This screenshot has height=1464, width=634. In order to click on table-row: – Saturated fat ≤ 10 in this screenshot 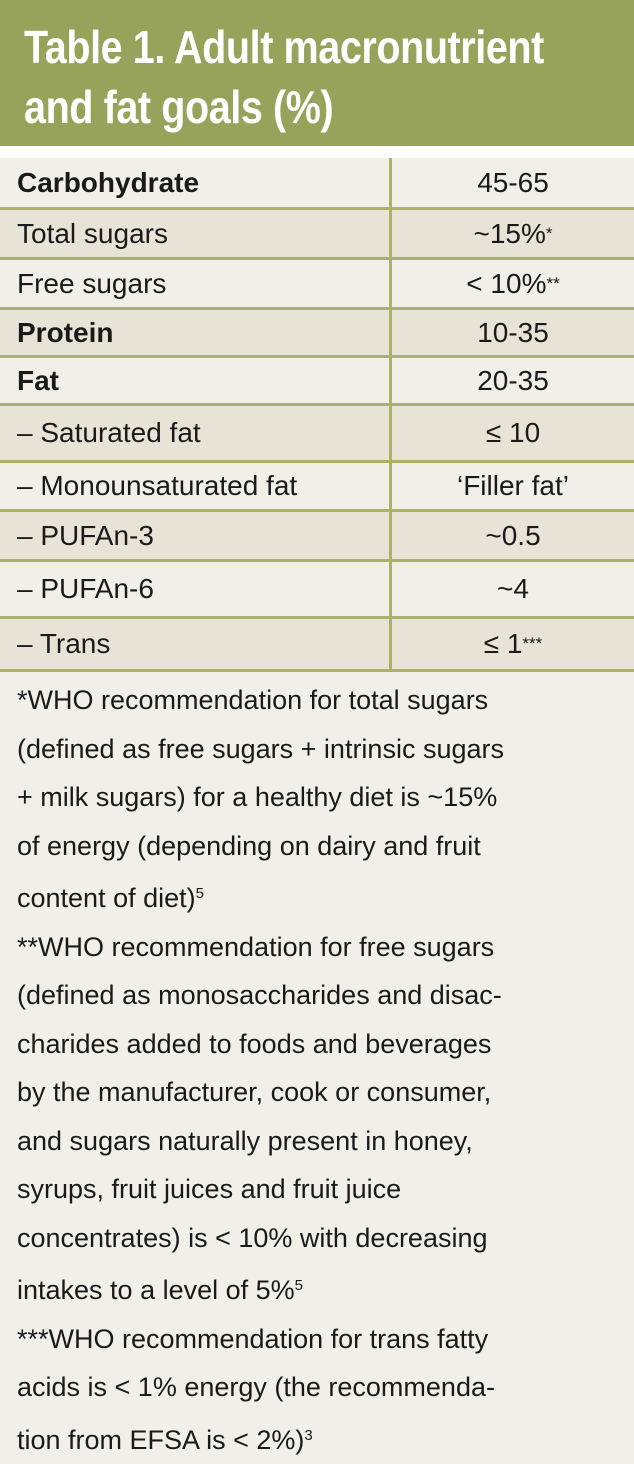, I will do `click(317, 434)`.